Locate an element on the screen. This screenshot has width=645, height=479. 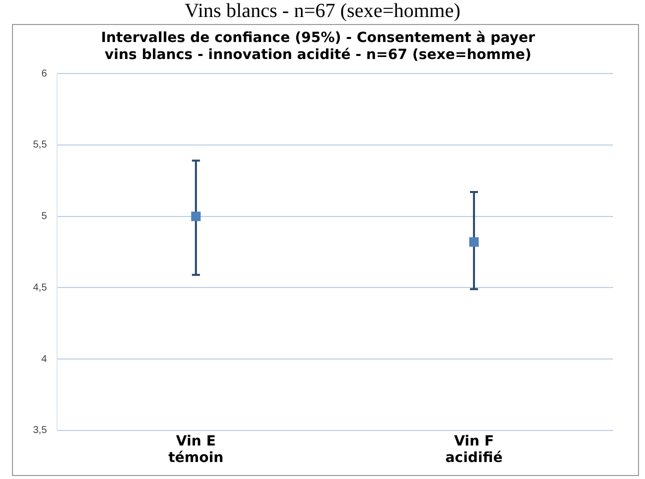
y-tick-label: 5,5 is located at coordinates (40, 145).